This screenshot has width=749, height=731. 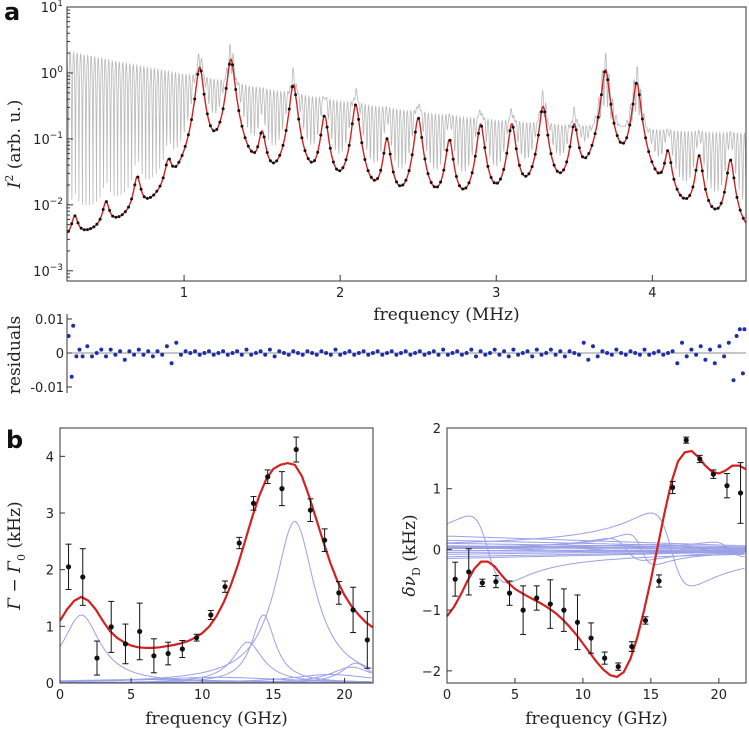 I want to click on shift-frame, so click(x=596, y=555).